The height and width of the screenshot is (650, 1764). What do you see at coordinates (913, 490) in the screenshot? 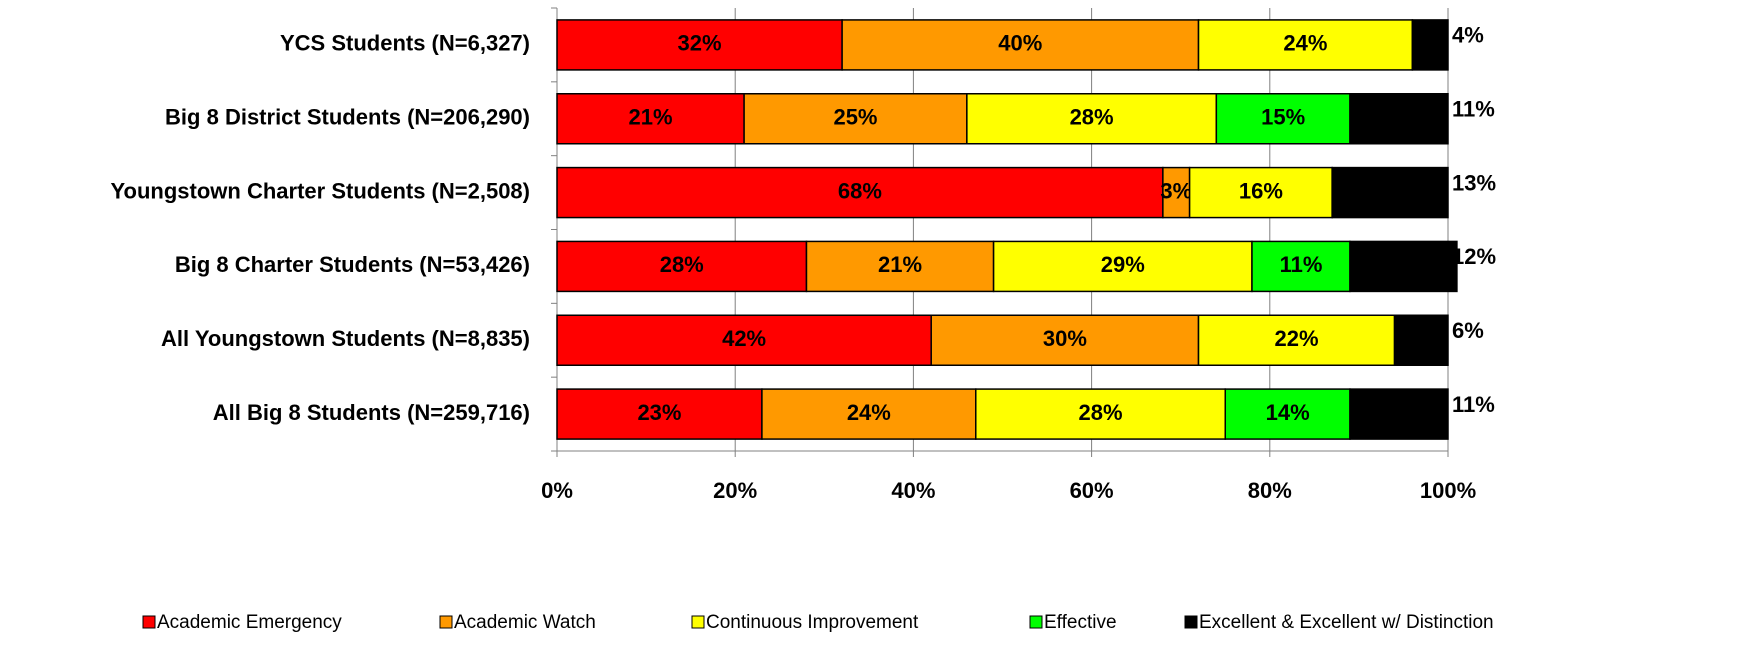
I see `x-tick-label: 40%` at bounding box center [913, 490].